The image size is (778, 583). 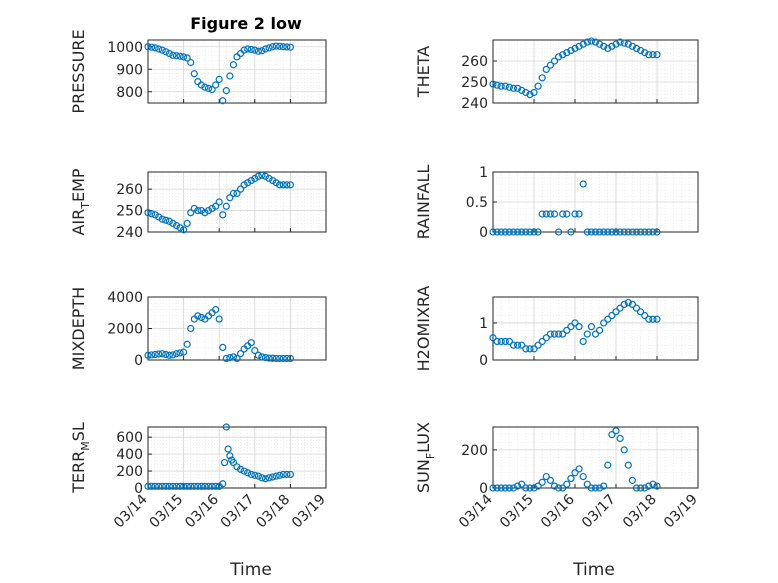 I want to click on y-axis-label-main: AIR, so click(x=78, y=222).